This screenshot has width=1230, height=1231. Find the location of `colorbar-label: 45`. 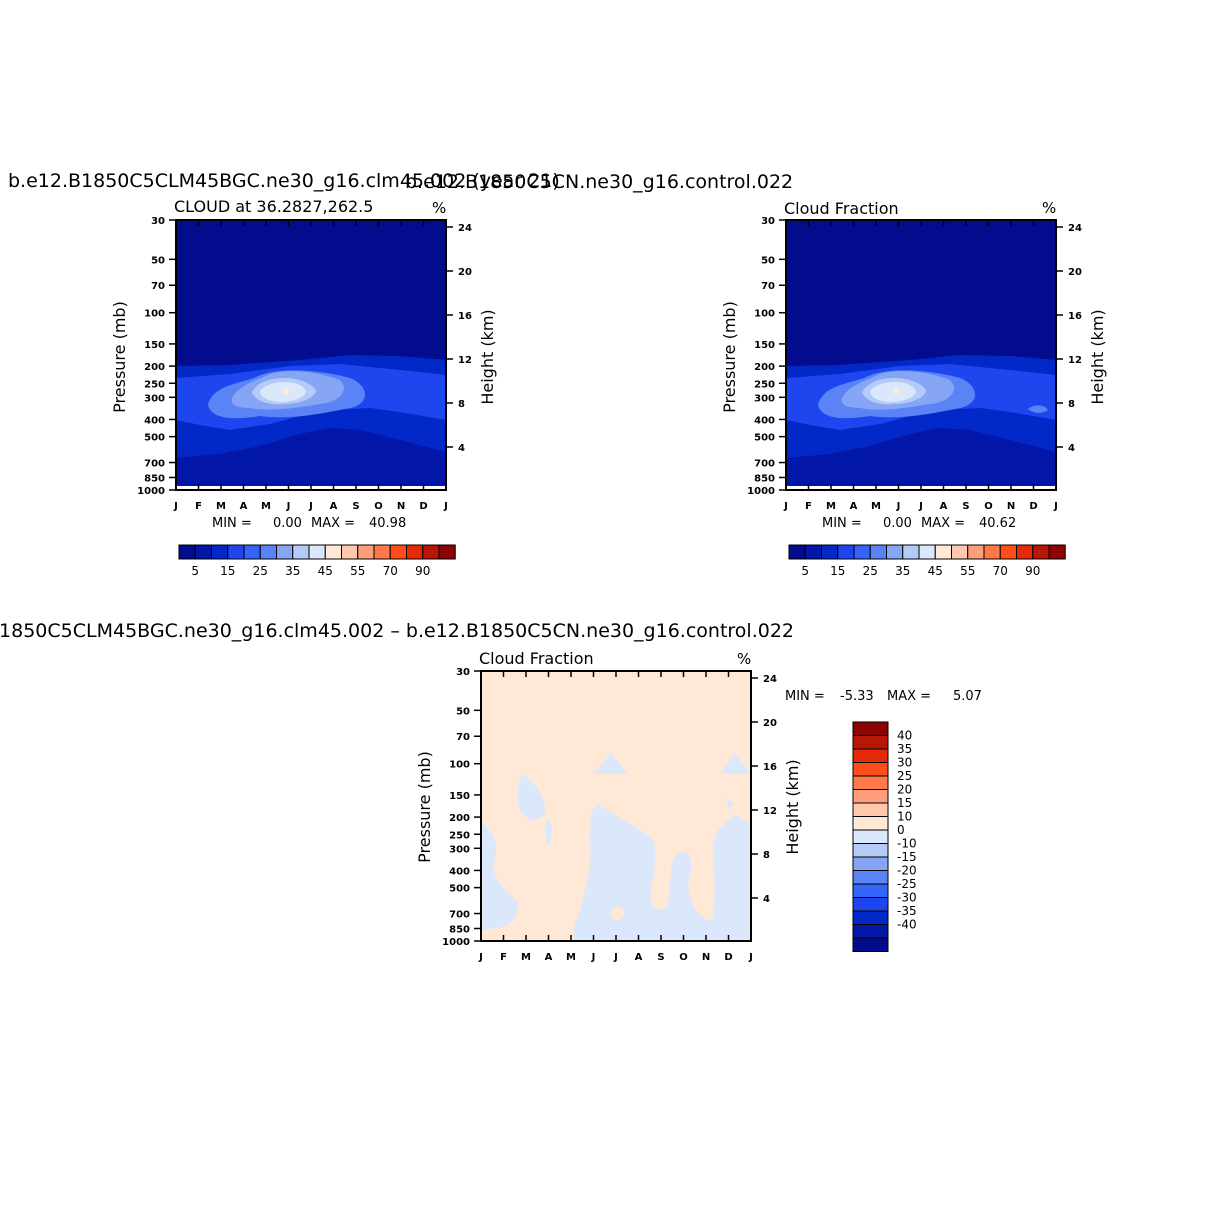

colorbar-label: 45 is located at coordinates (325, 571).